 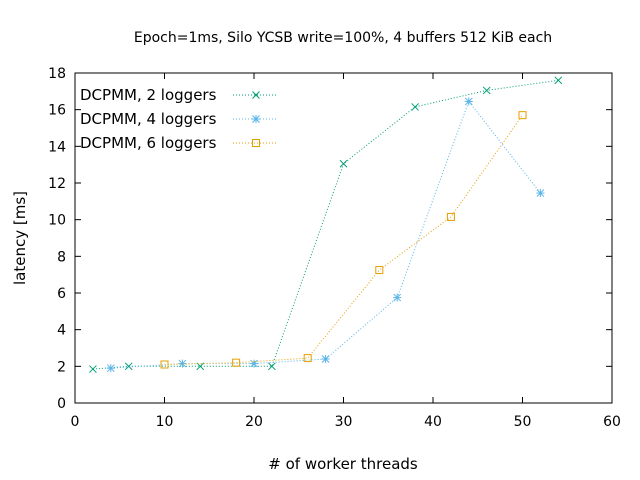 I want to click on y-tick-label: 18, so click(x=57, y=74).